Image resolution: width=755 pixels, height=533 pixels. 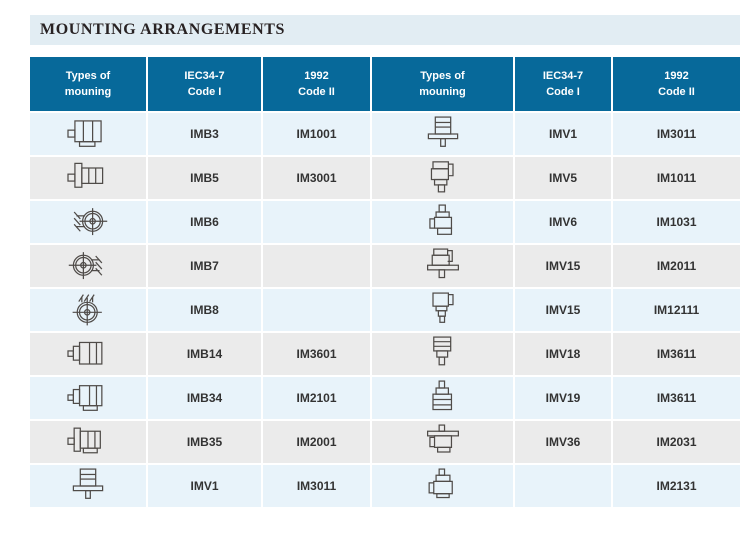 I want to click on code2-cell: IM1031, so click(x=676, y=222).